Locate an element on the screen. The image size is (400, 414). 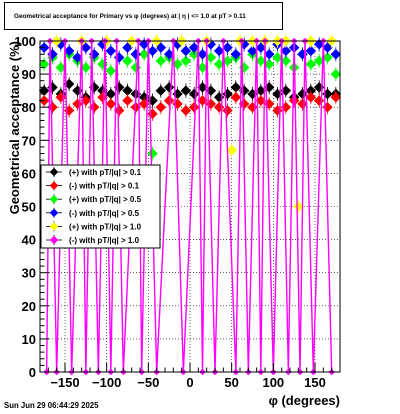
x-tick-label: −50 is located at coordinates (148, 382).